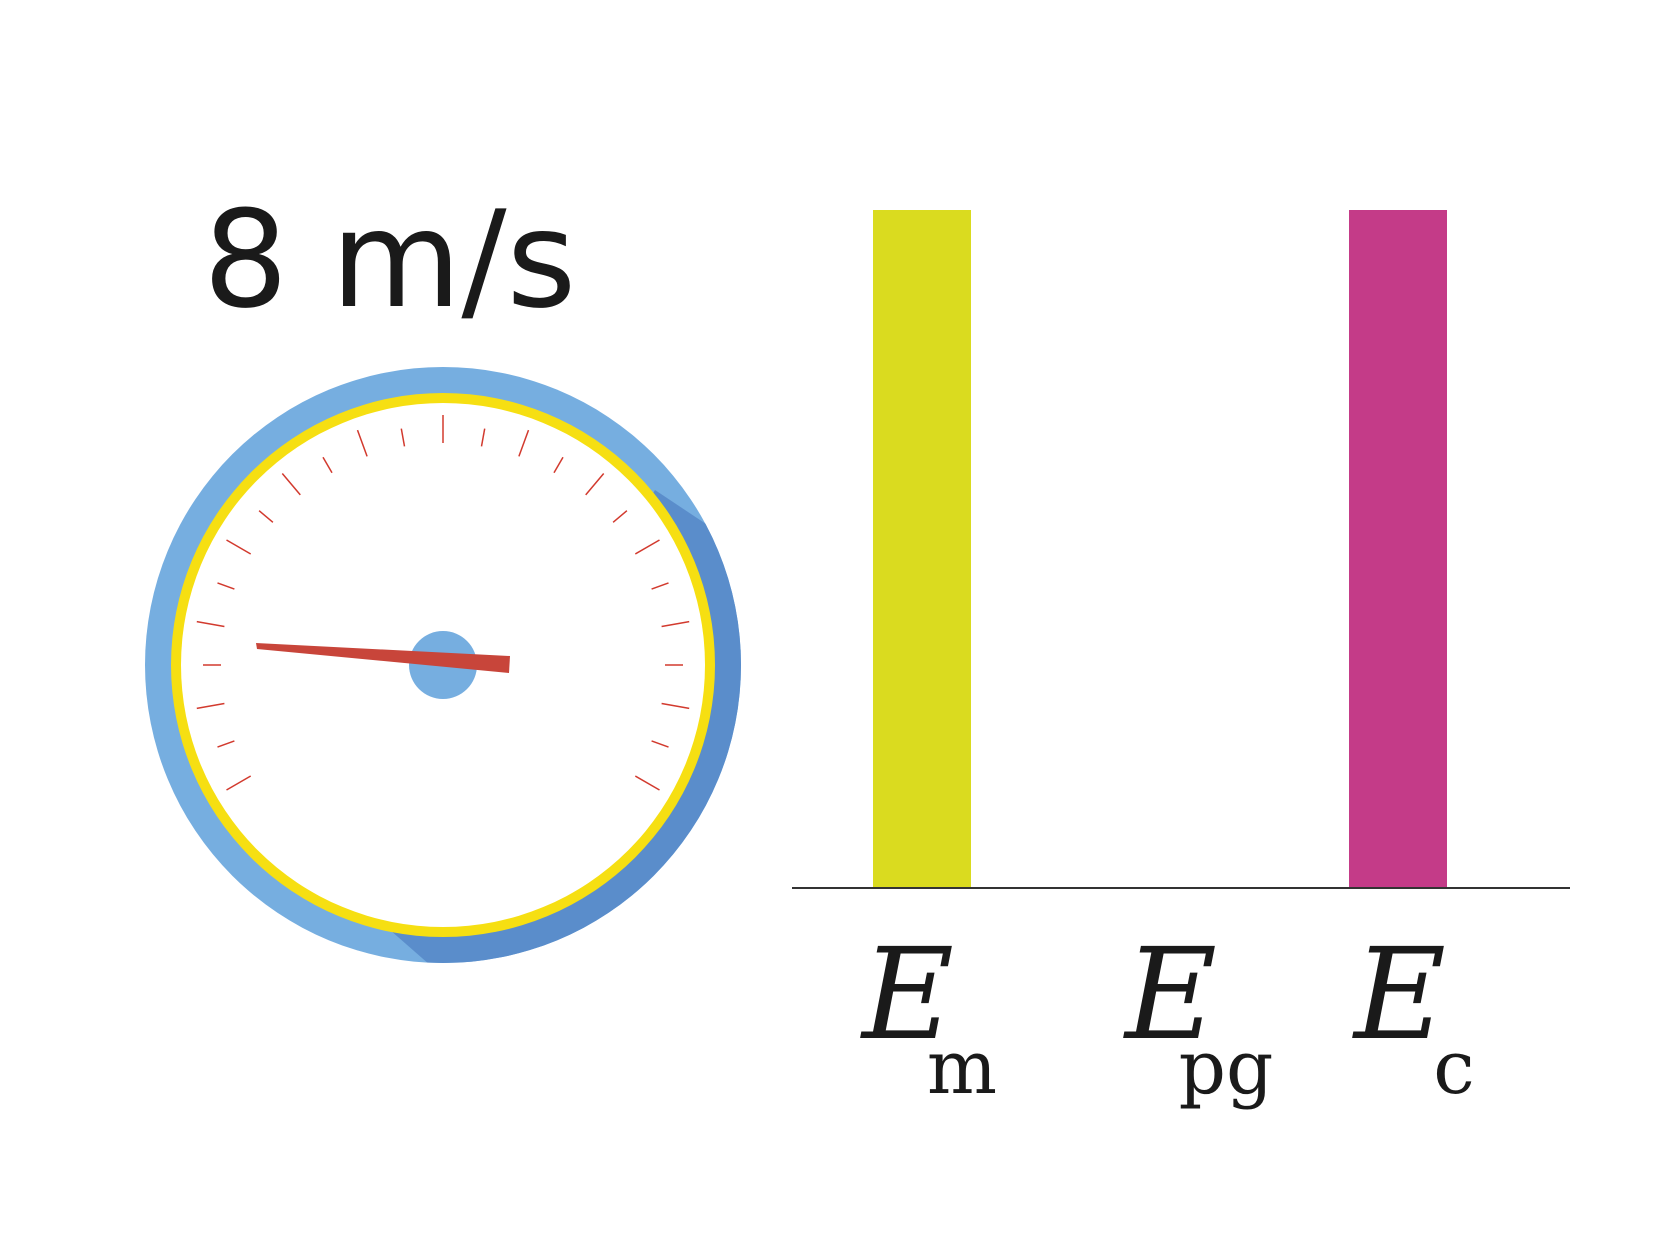  What do you see at coordinates (1453, 1068) in the screenshot?
I see `tick-label-ec-sub: c` at bounding box center [1453, 1068].